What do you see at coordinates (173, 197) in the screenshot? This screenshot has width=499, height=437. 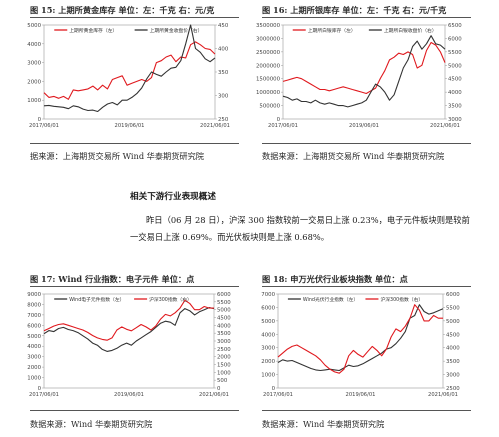 I see `section-heading: 相关下游行业表现概述` at bounding box center [173, 197].